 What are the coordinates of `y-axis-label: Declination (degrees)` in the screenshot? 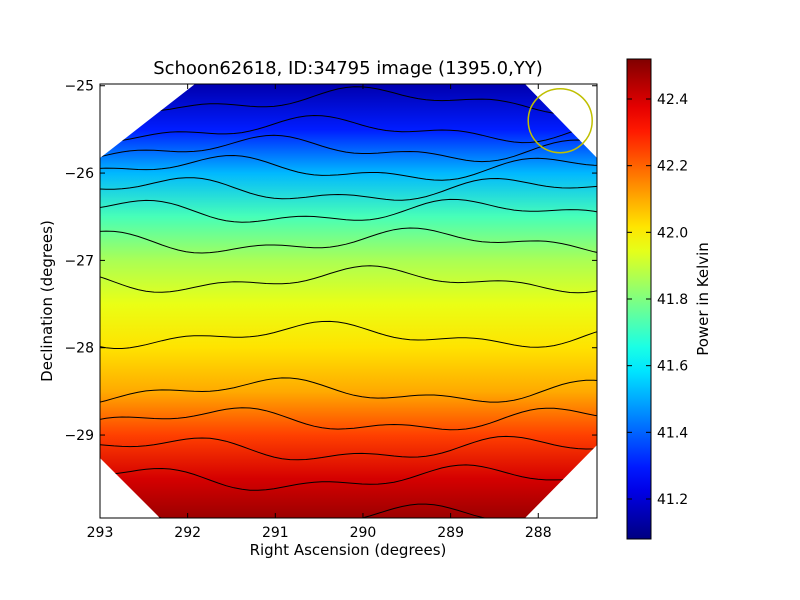 It's located at (47, 301).